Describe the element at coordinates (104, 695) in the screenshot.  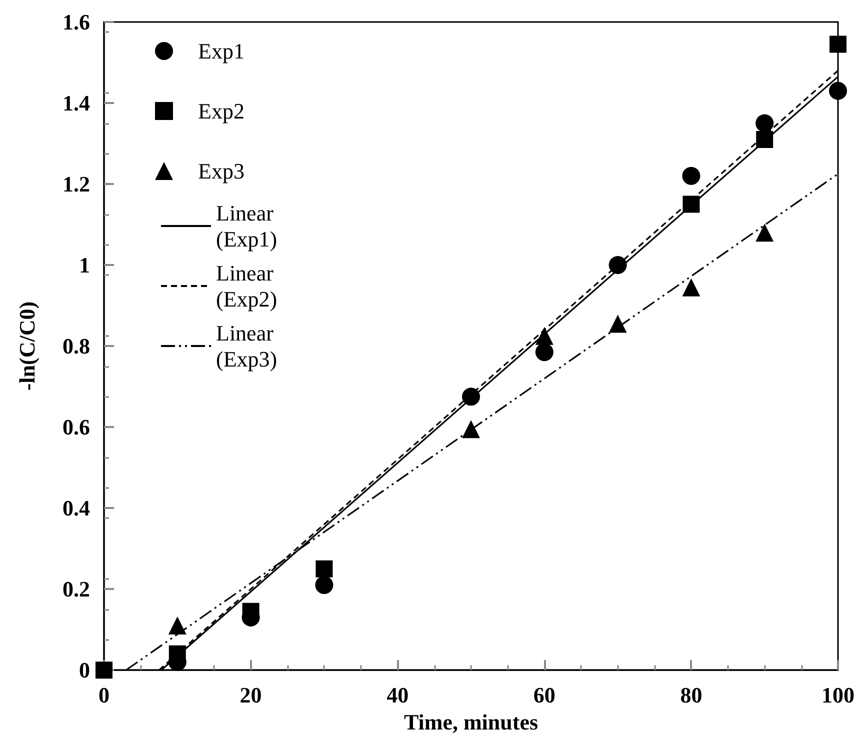
I see `x-tick-label: 0` at that location.